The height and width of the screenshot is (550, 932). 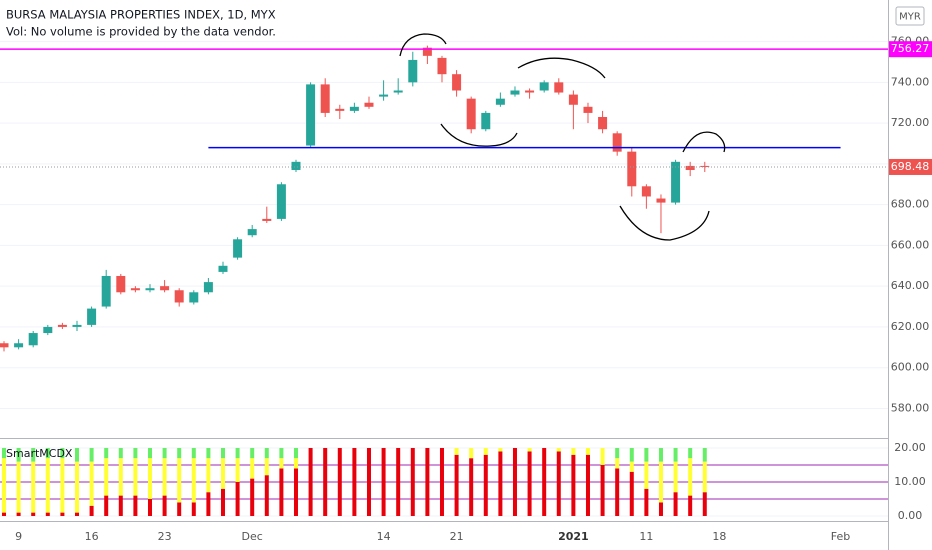 What do you see at coordinates (18, 536) in the screenshot?
I see `x-tick-label: 9` at bounding box center [18, 536].